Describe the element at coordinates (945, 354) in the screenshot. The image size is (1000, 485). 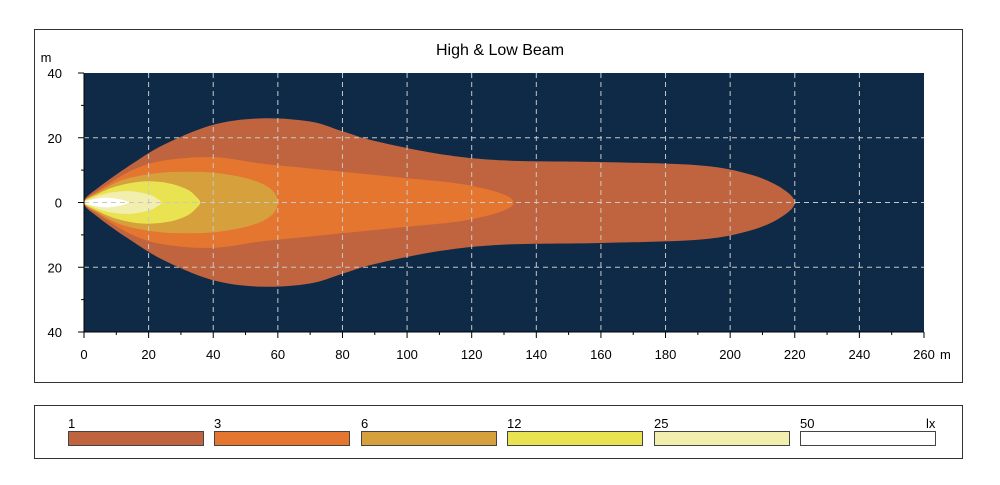
I see `x-axis-unit: m` at that location.